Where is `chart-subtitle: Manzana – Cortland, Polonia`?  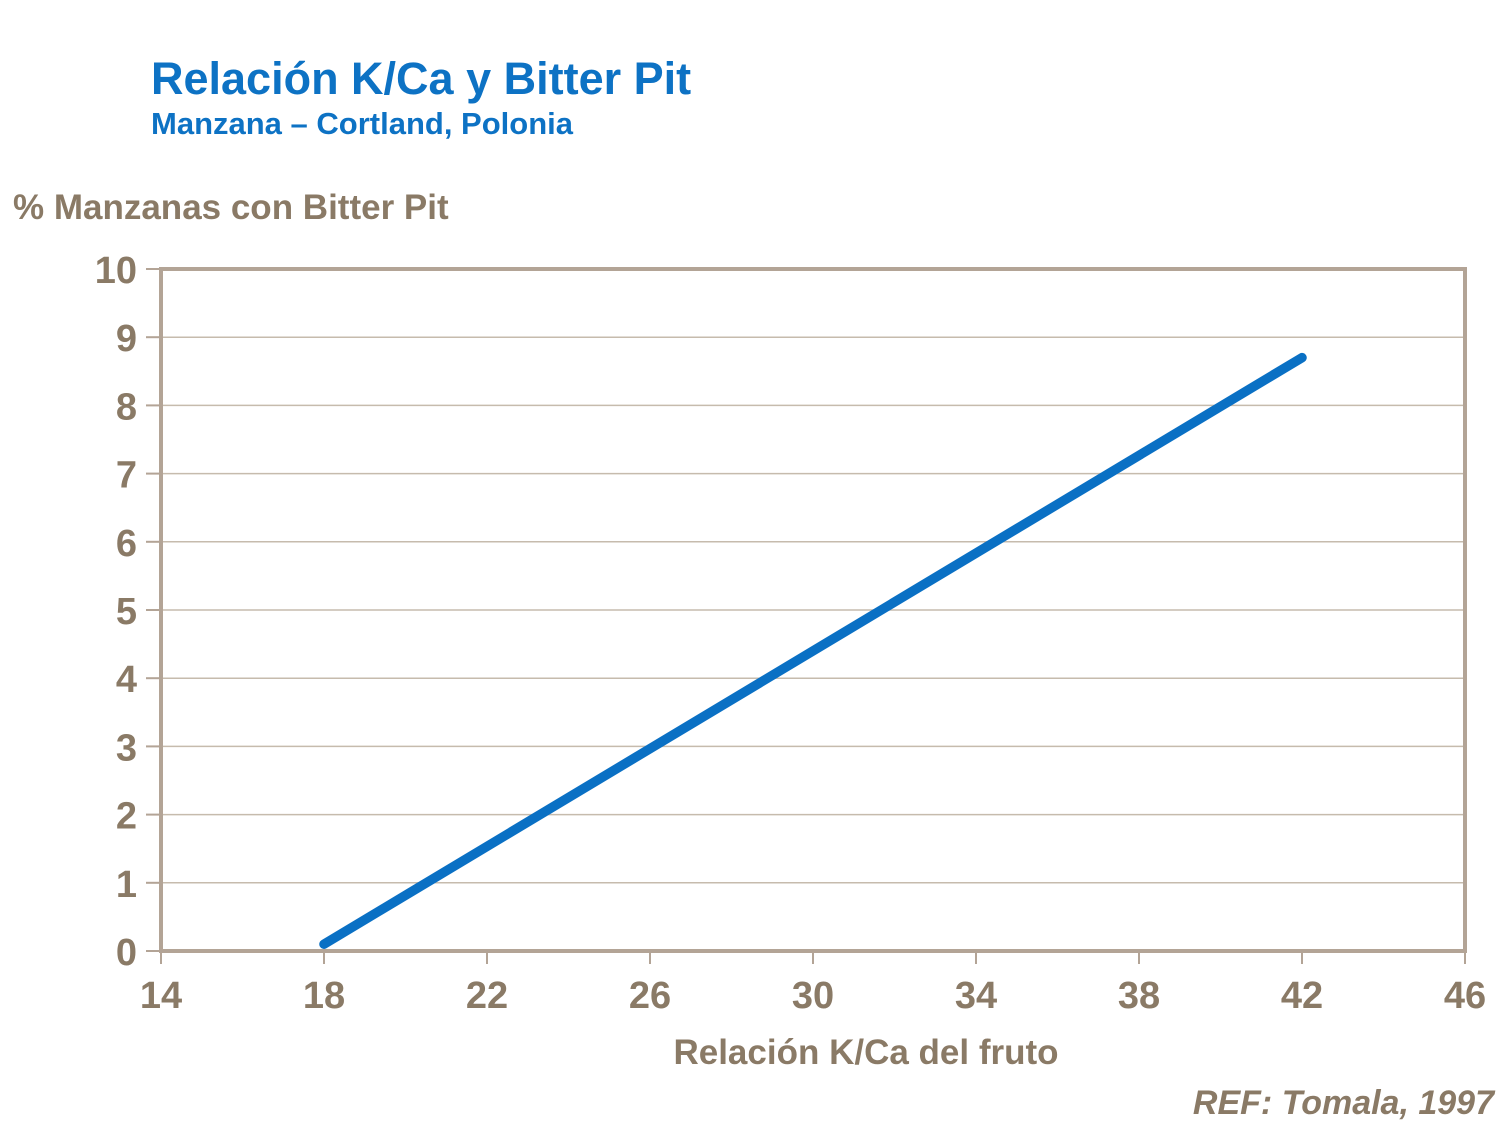
chart-subtitle: Manzana – Cortland, Polonia is located at coordinates (362, 123).